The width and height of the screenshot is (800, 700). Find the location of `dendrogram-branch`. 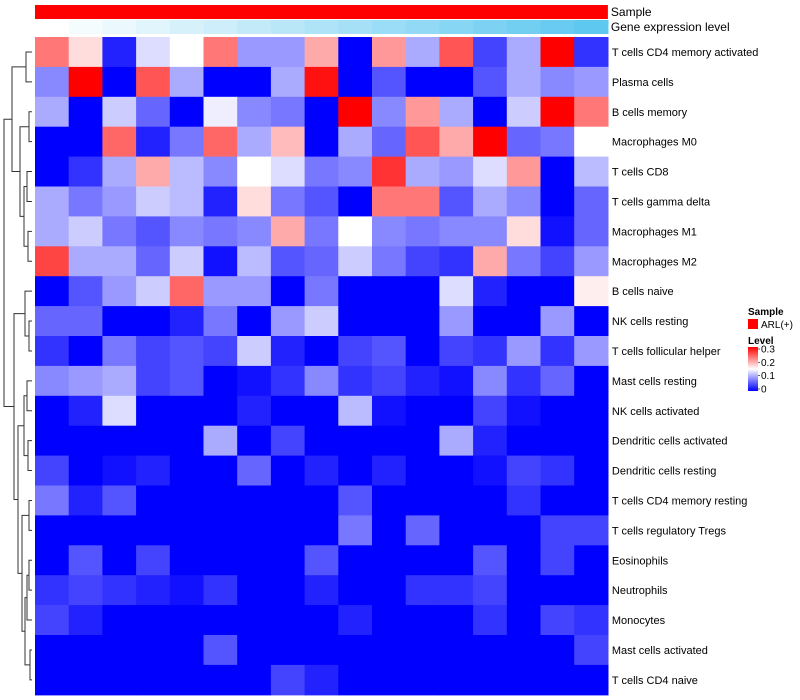

dendrogram-branch is located at coordinates (30, 127).